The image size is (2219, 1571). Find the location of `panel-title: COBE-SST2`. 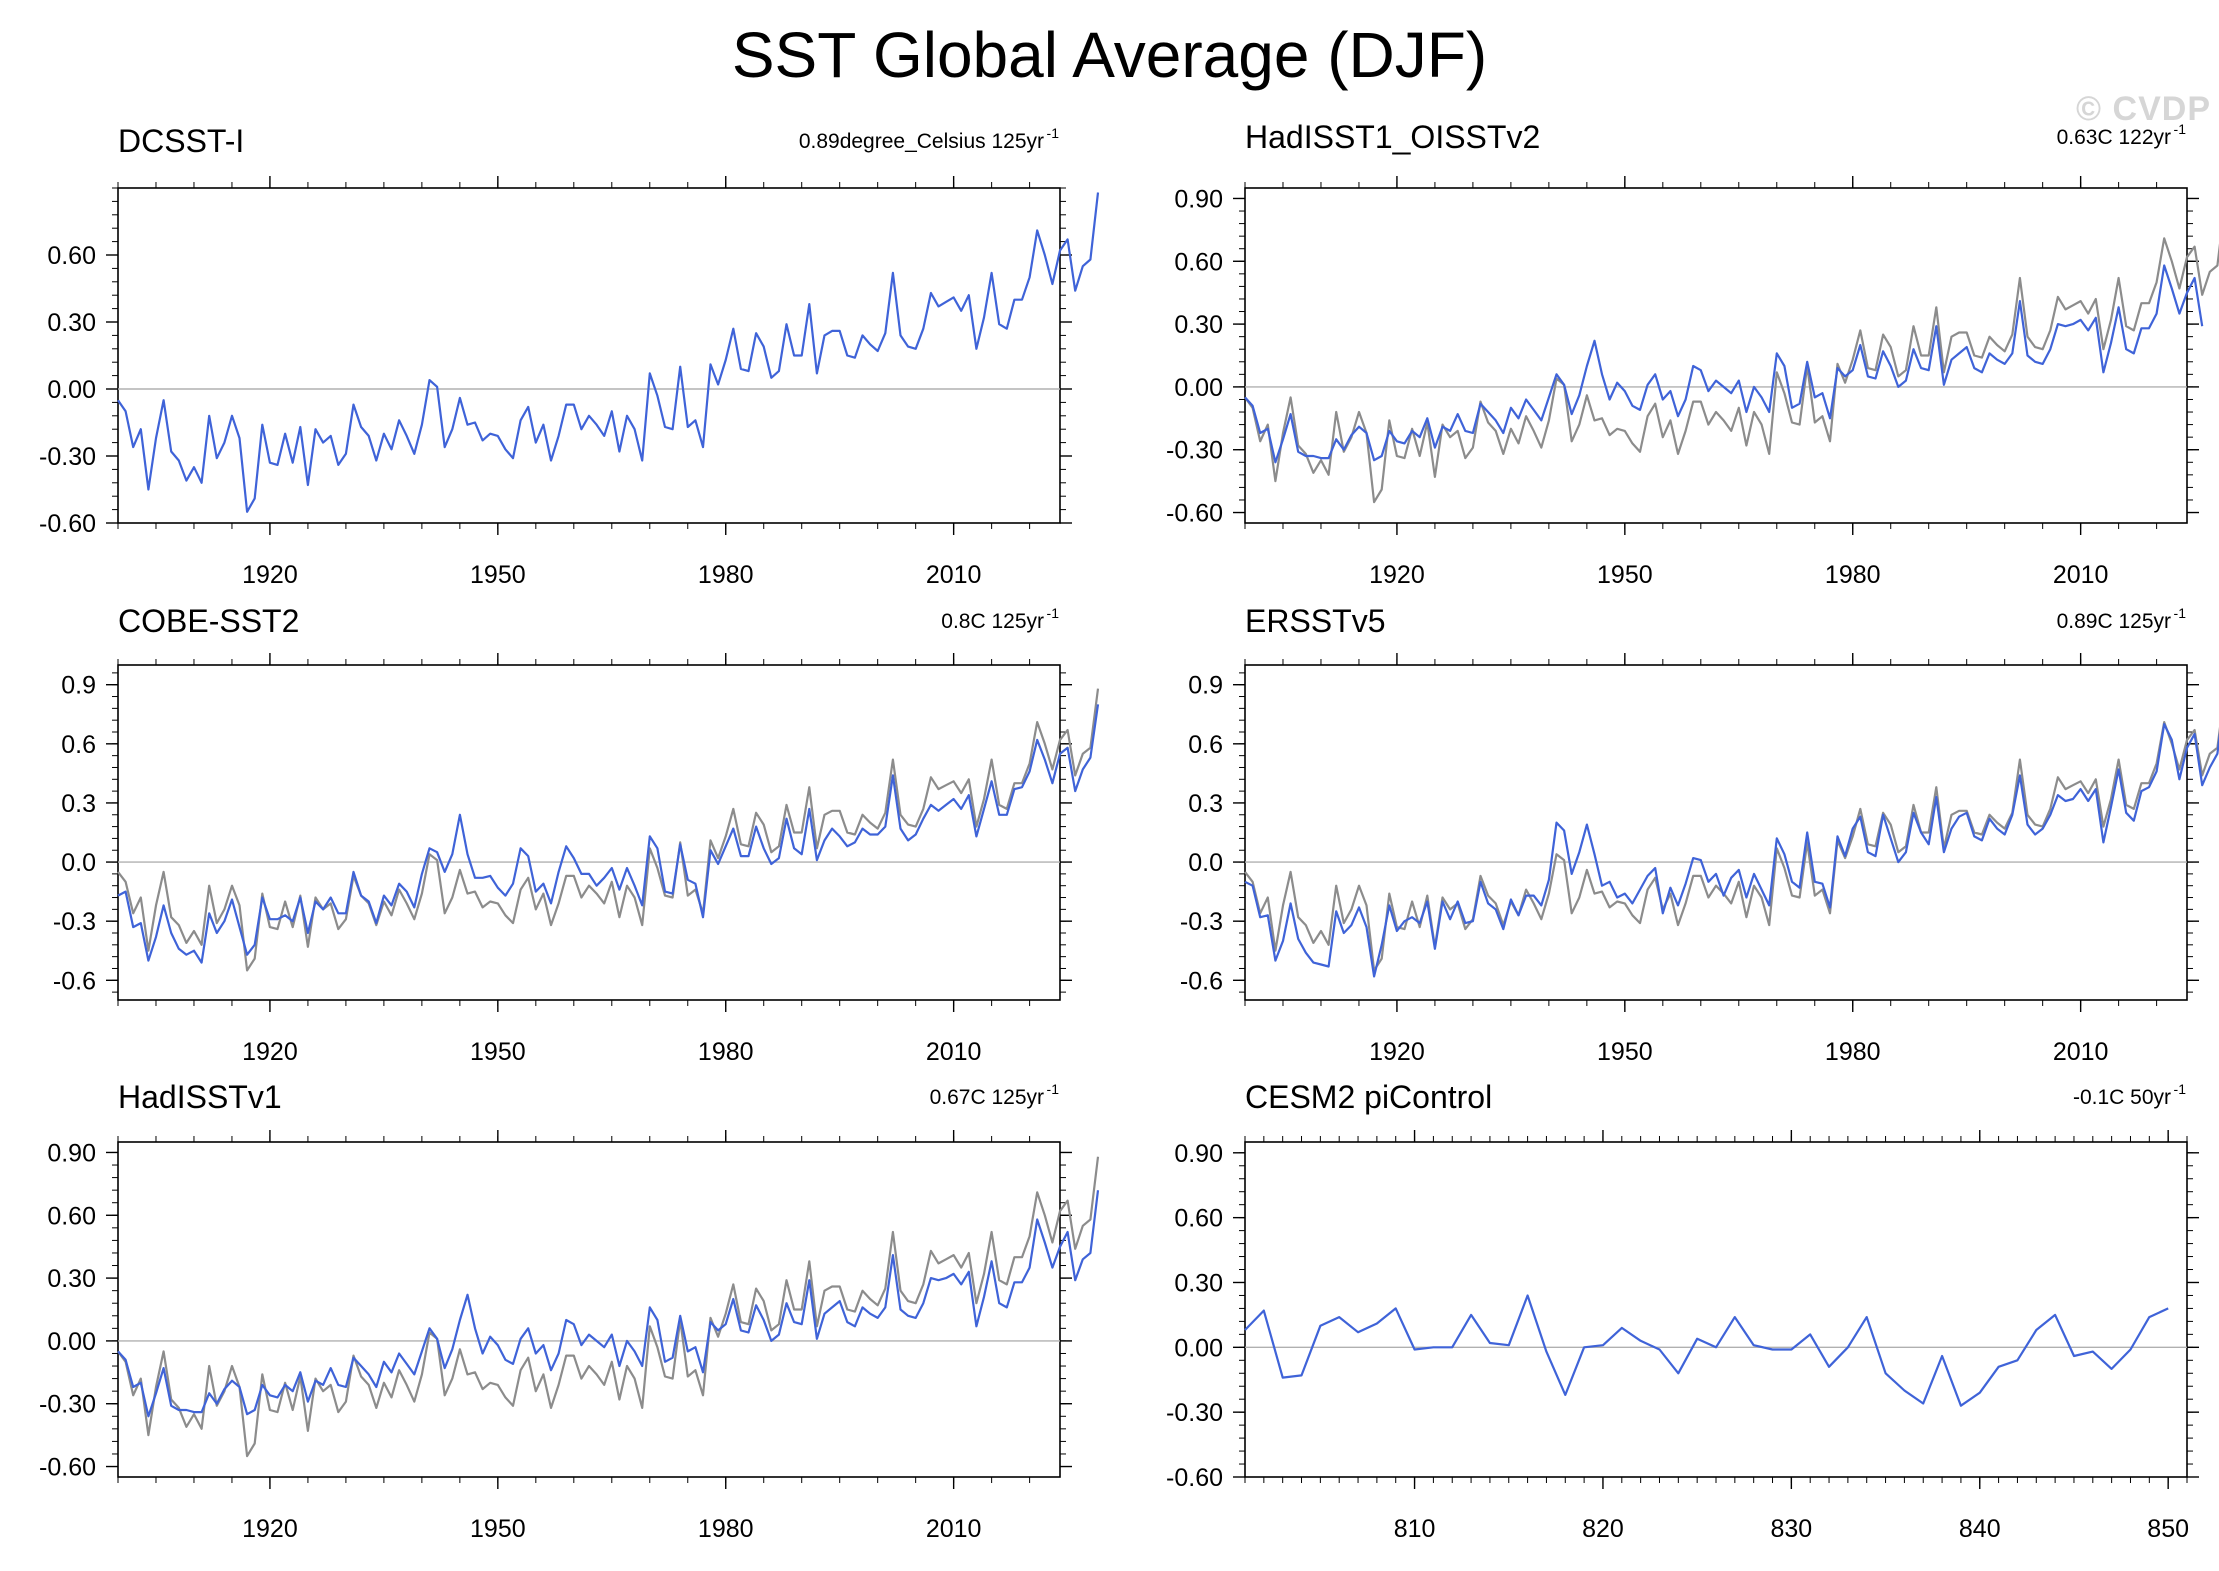

panel-title: COBE-SST2 is located at coordinates (208, 621).